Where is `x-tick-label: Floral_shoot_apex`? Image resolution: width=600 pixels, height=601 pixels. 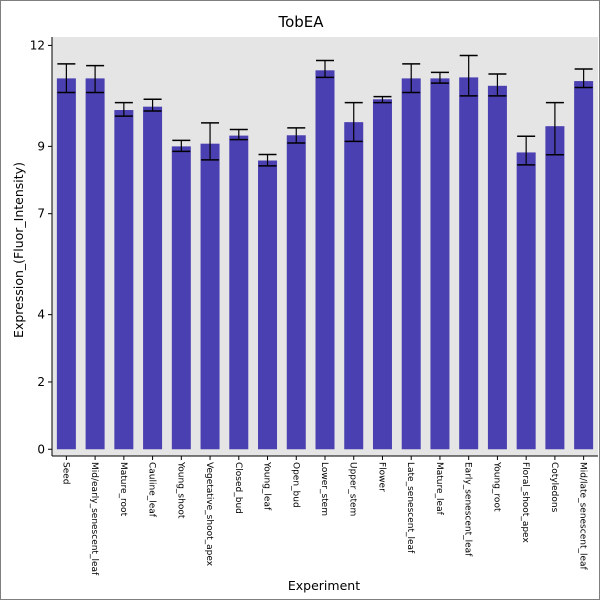 x-tick-label: Floral_shoot_apex is located at coordinates (525, 502).